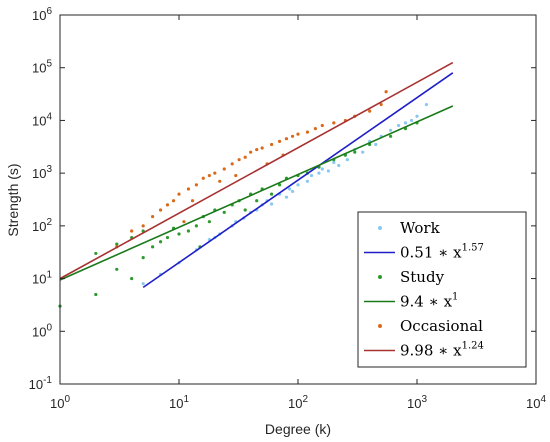  Describe the element at coordinates (420, 228) in the screenshot. I see `legend-label: Work` at that location.